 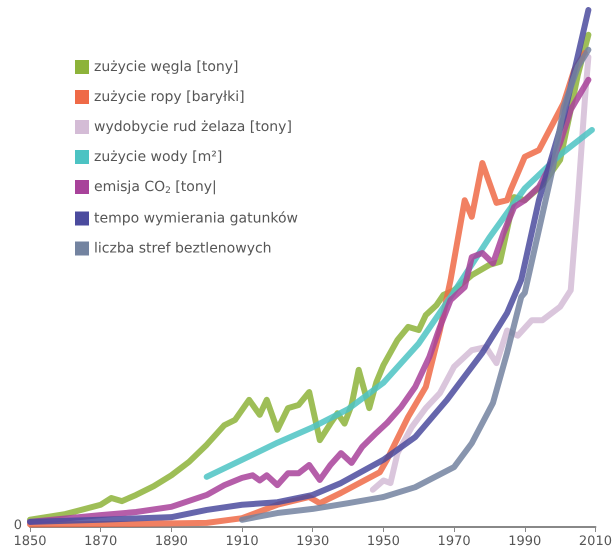 What do you see at coordinates (166, 67) in the screenshot?
I see `legend-label: zużycie węgla [tony]` at bounding box center [166, 67].